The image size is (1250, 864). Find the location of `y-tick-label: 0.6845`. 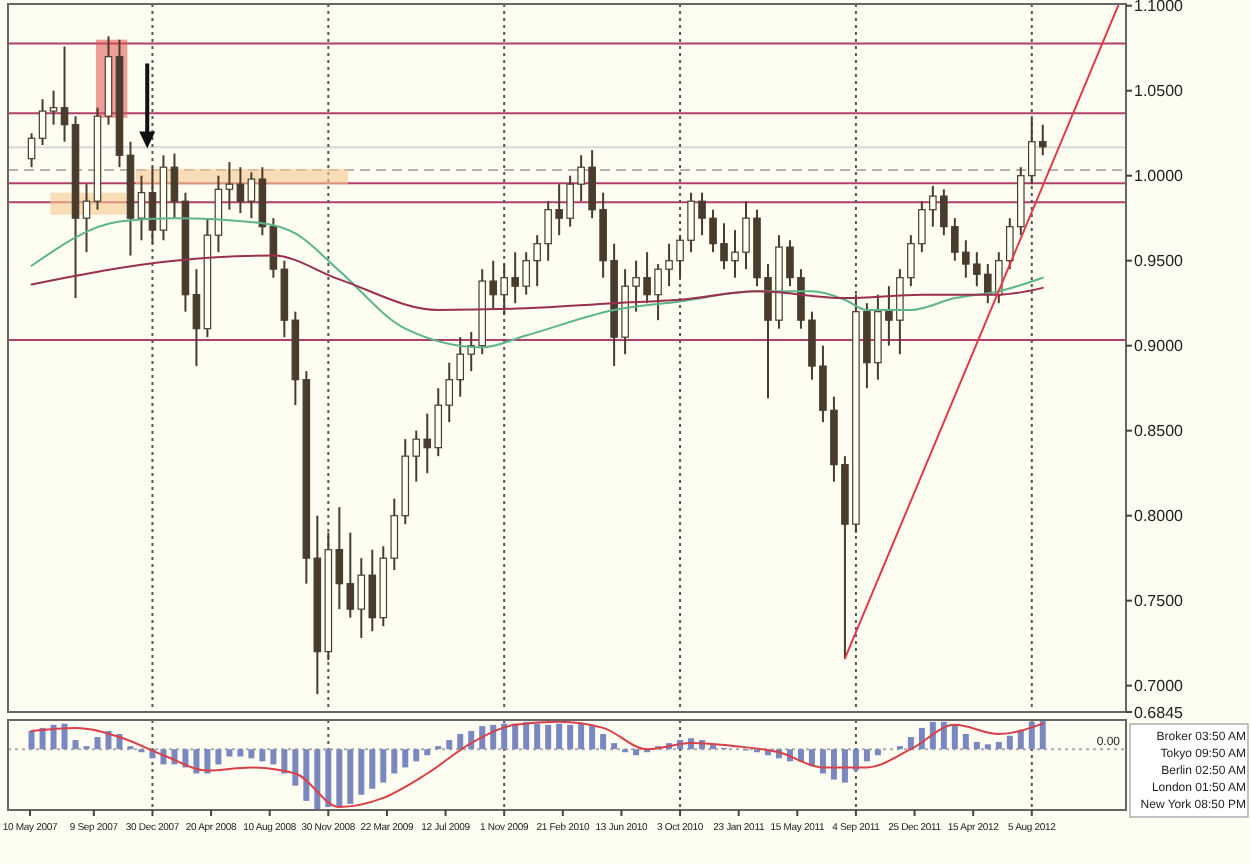

y-tick-label: 0.6845 is located at coordinates (1159, 712).